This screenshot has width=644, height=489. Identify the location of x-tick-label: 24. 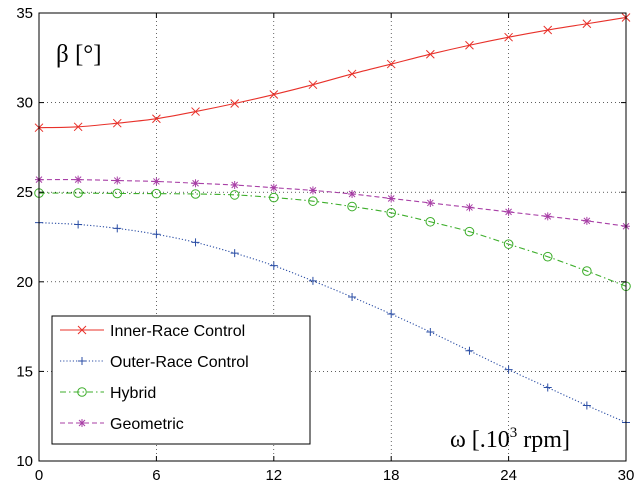
(508, 475).